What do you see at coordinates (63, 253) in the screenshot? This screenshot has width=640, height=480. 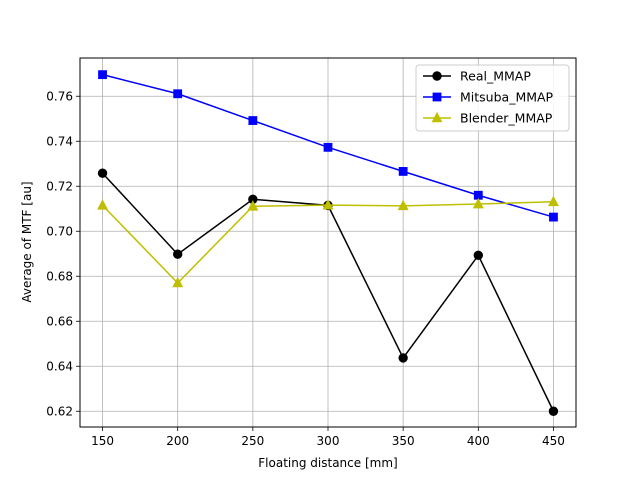 I see `y-axis-ticks: 0.62 0.64 0.66 0.68 0.70 0.72 0.74 0.76` at bounding box center [63, 253].